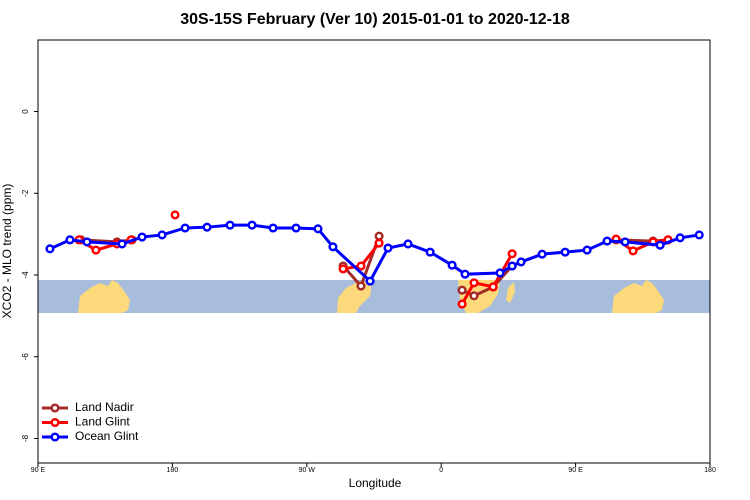 The width and height of the screenshot is (750, 500). I want to click on y-tick-label: -6, so click(25, 357).